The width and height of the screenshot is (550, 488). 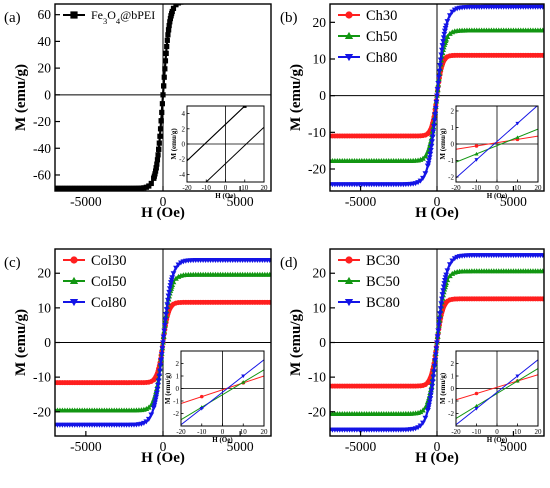 I want to click on panel-label: (c), so click(x=12, y=263).